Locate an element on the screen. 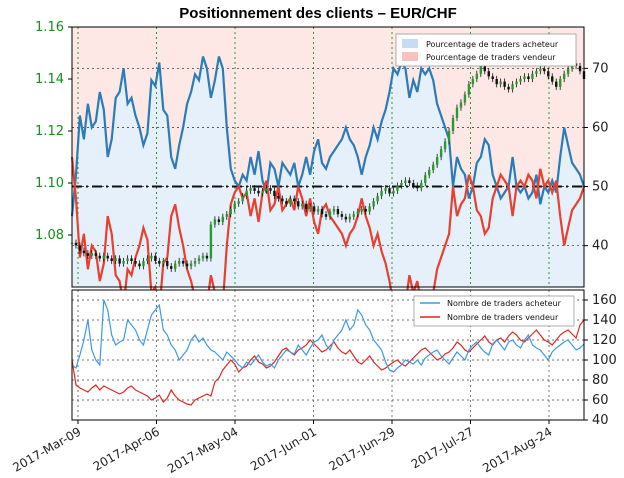  left-tick-label: 1.08 is located at coordinates (49, 235).